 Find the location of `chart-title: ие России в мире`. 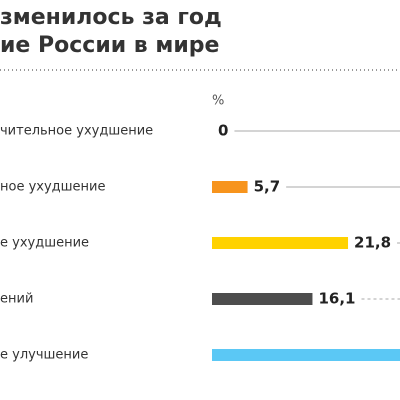

chart-title: ие России в мире is located at coordinates (109, 45).